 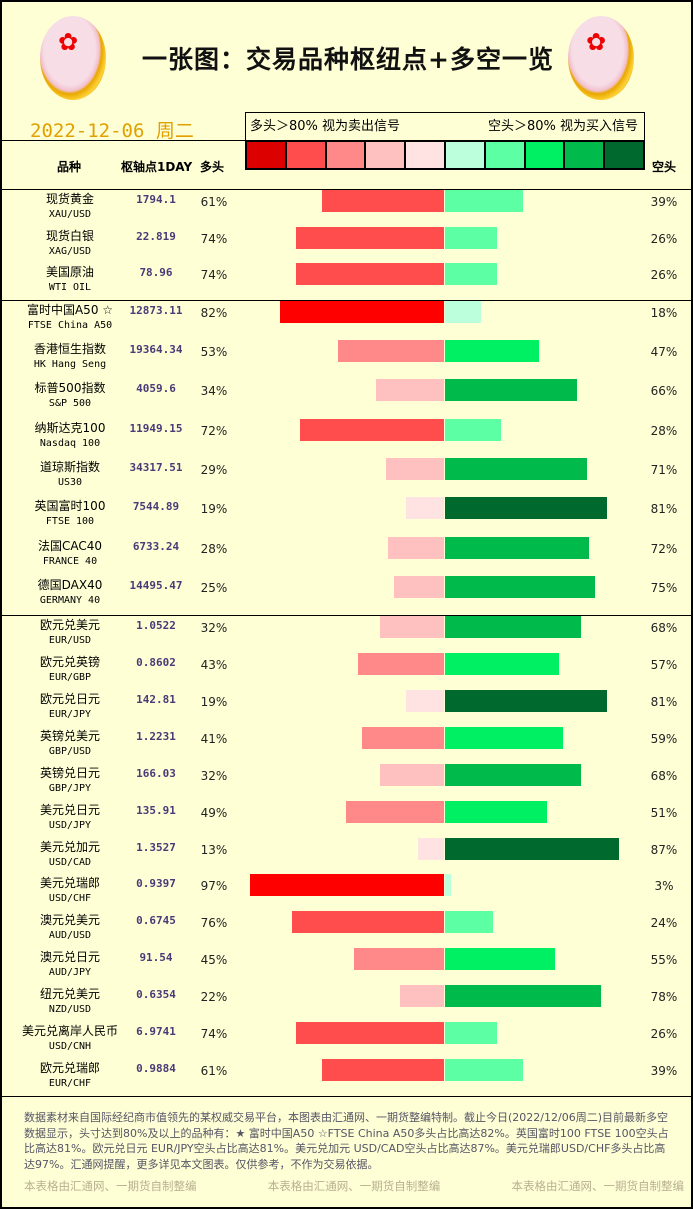 I want to click on table-row: 标普500指数 S&P 500 4059.6 34% 66%, so click(x=346, y=398).